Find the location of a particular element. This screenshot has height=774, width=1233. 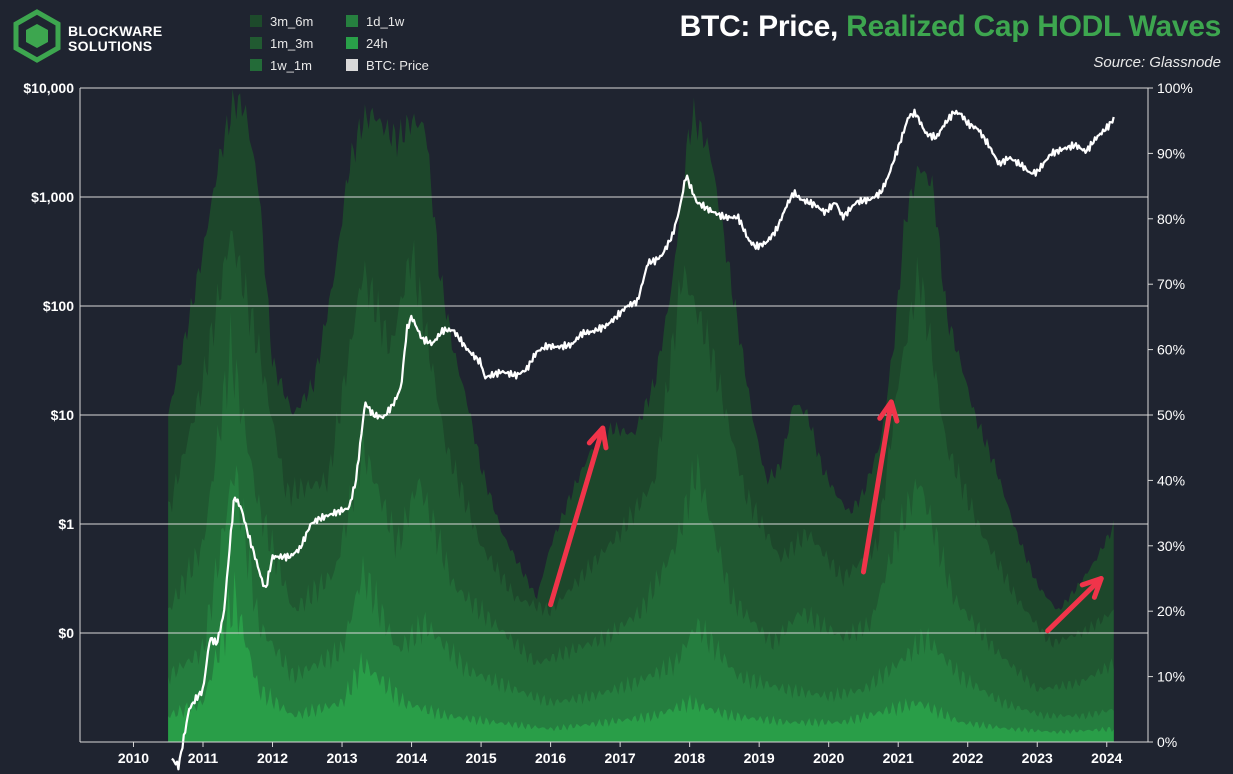

right-tick-label: 60% is located at coordinates (1171, 350).